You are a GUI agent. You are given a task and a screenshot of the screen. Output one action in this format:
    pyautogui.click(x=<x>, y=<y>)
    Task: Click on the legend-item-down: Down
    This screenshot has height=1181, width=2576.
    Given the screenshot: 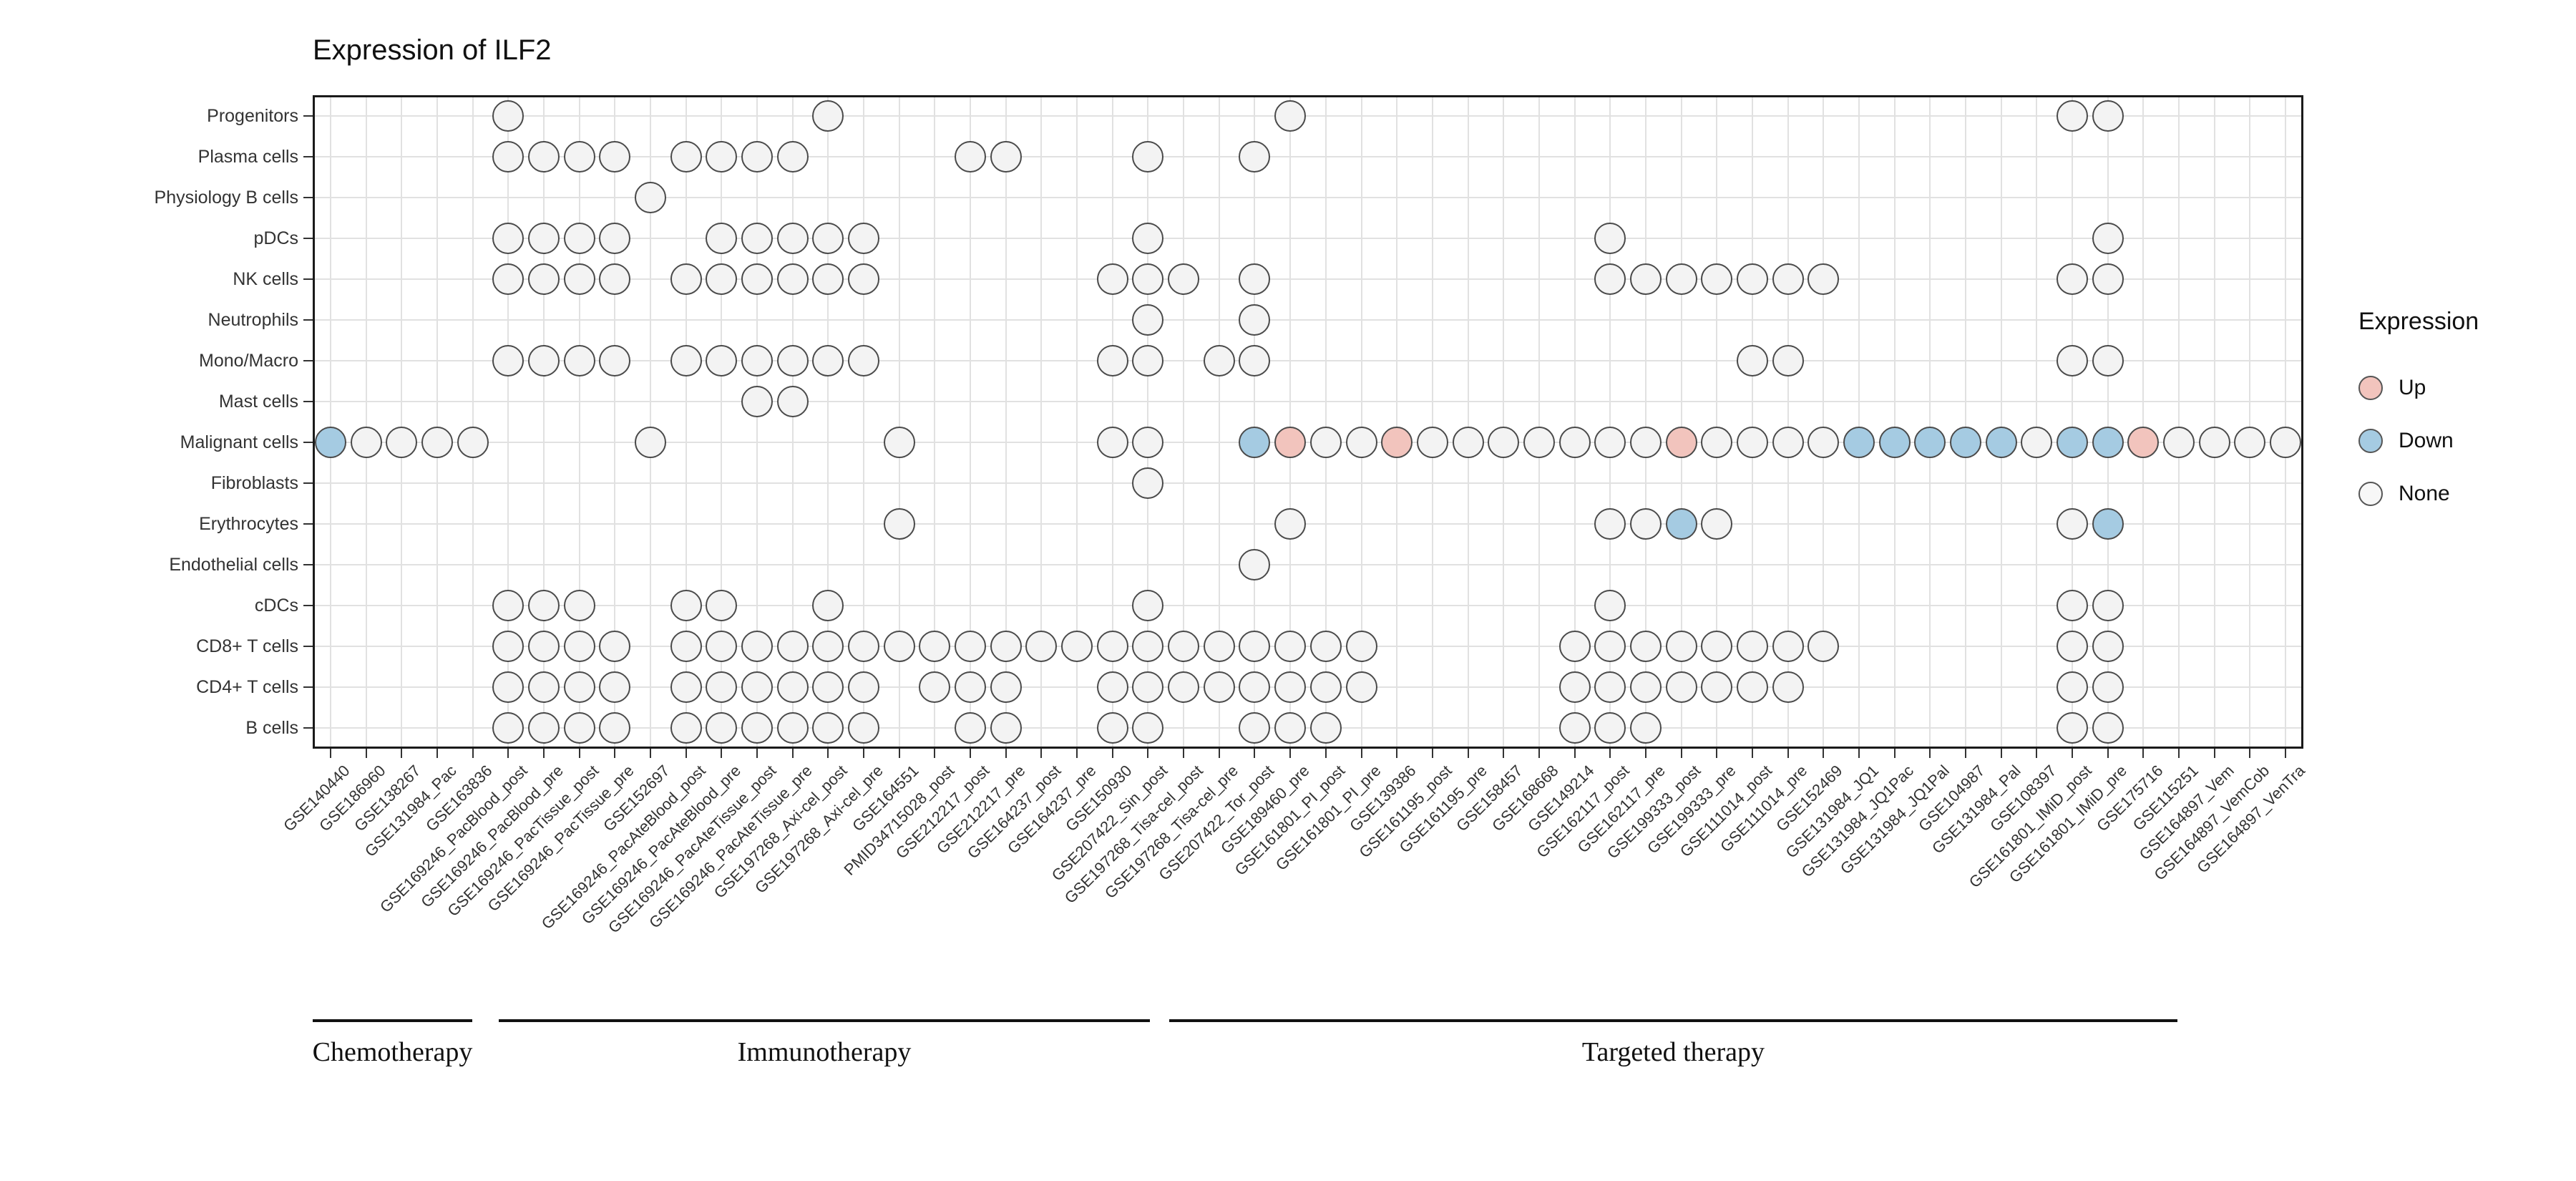 What is the action you would take?
    pyautogui.click(x=2418, y=440)
    